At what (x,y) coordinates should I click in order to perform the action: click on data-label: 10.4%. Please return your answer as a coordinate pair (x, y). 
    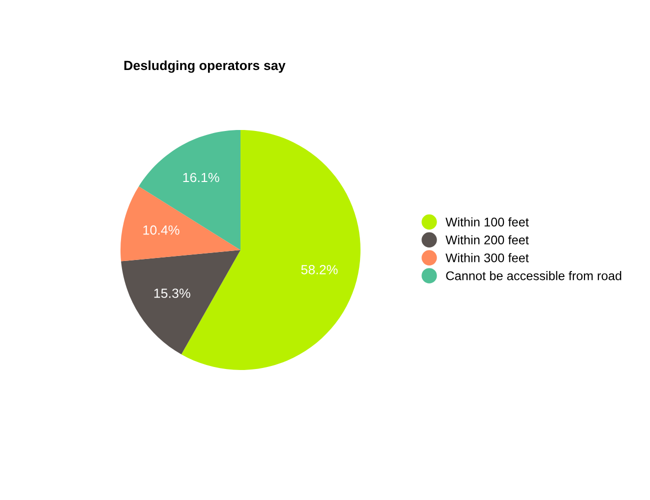
    Looking at the image, I should click on (161, 230).